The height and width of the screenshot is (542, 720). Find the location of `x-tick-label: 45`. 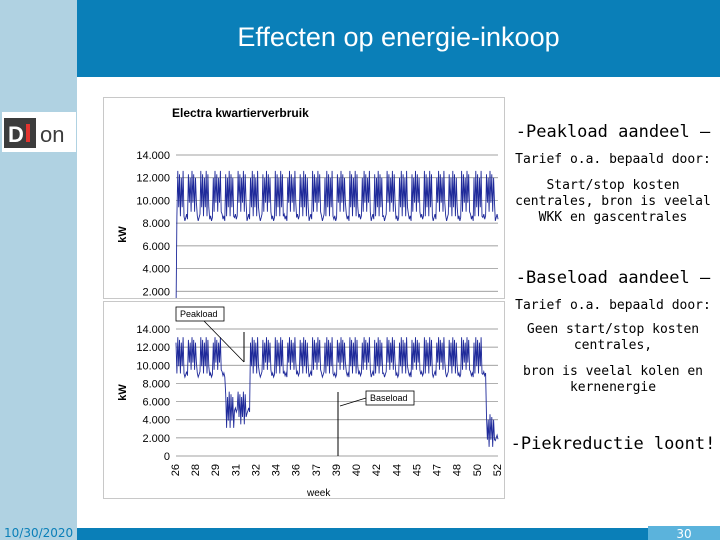

x-tick-label: 45 is located at coordinates (417, 470).